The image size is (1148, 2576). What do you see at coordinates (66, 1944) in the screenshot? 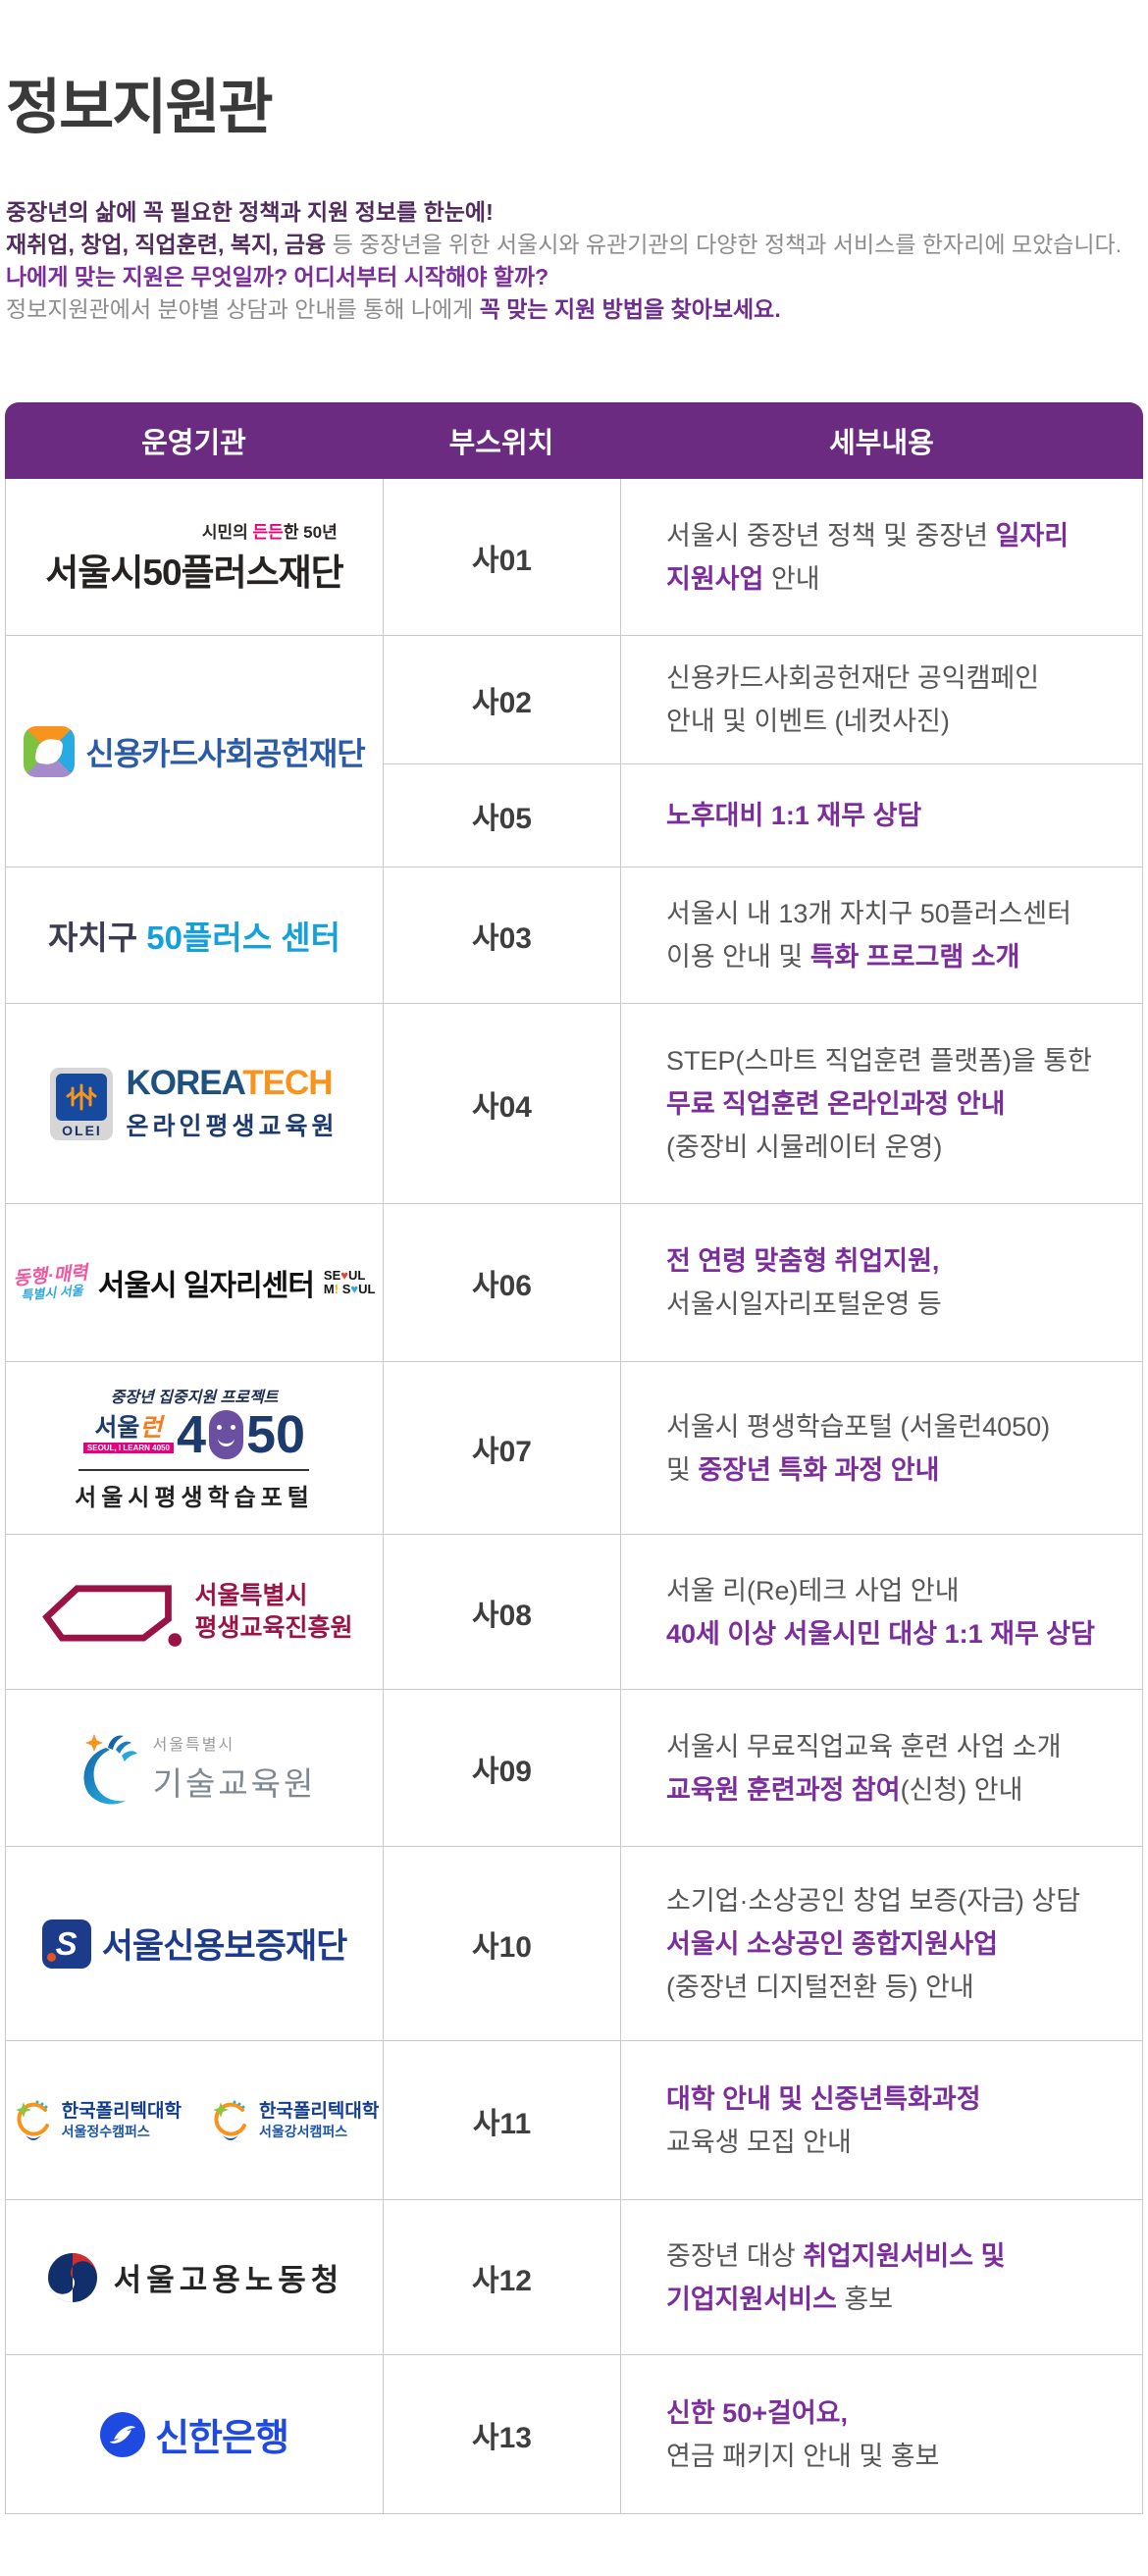
I see `sinbo-s-icon: S` at bounding box center [66, 1944].